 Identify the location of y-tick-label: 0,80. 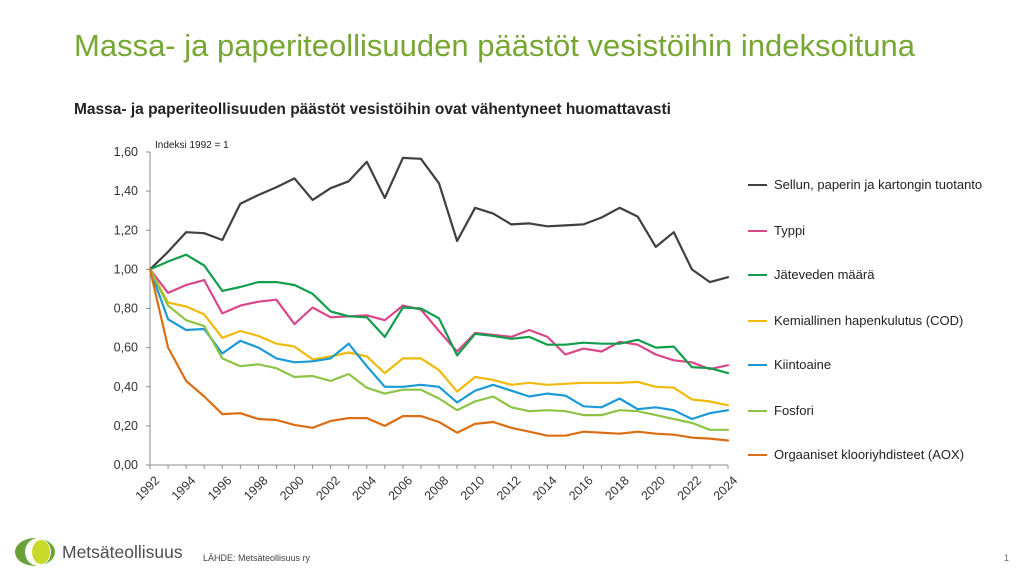
(126, 309).